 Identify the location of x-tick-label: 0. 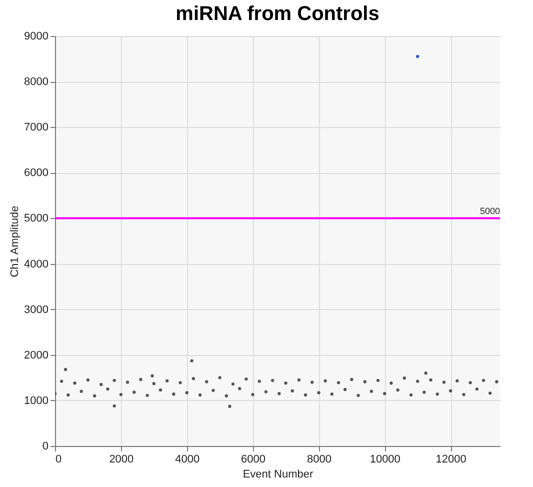
(59, 460).